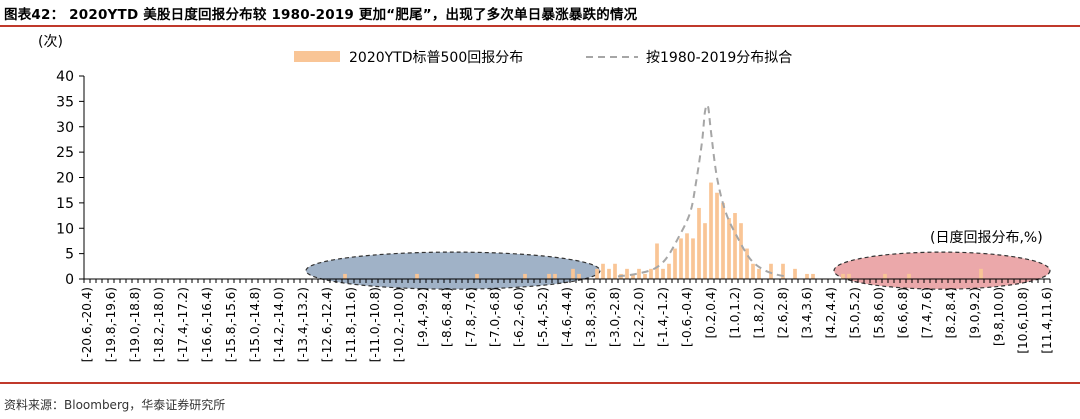  What do you see at coordinates (327, 324) in the screenshot?
I see `x-tick-label: [-12.6,-12.4)` at bounding box center [327, 324].